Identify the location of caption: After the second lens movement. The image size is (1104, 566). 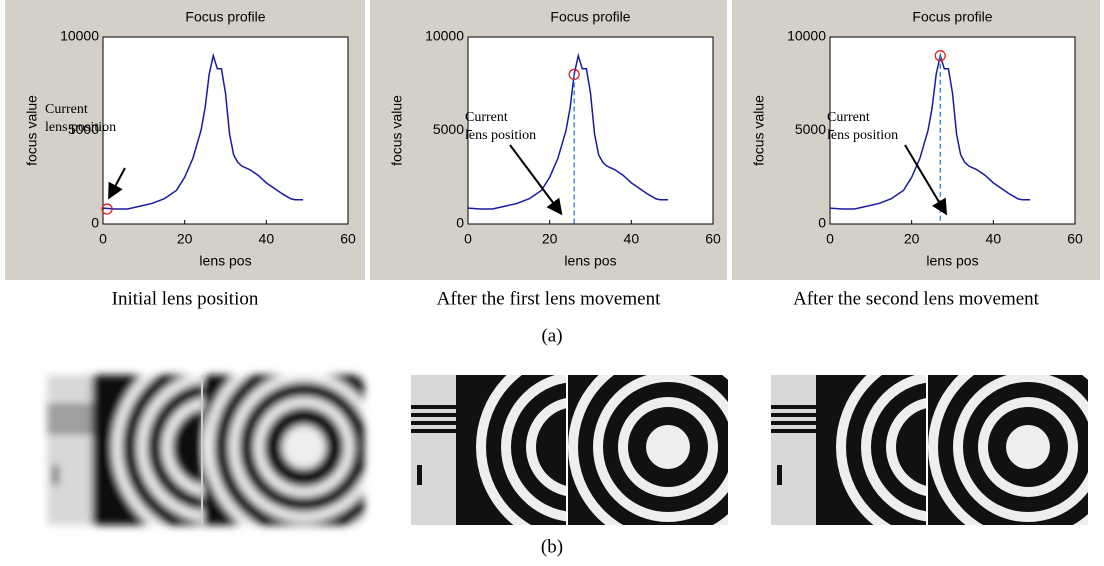
(916, 298).